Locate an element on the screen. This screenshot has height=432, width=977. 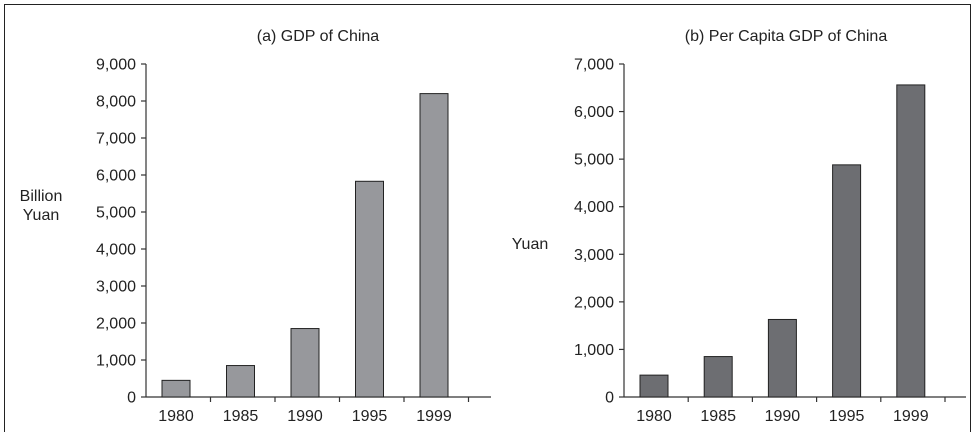
y-tick-label-b: 6,000 is located at coordinates (594, 112).